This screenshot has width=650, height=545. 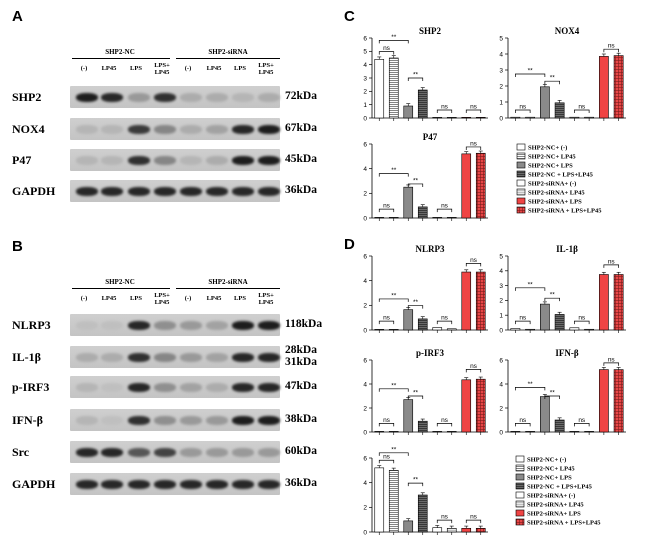 I want to click on panel-letter-d: D, so click(x=349, y=244).